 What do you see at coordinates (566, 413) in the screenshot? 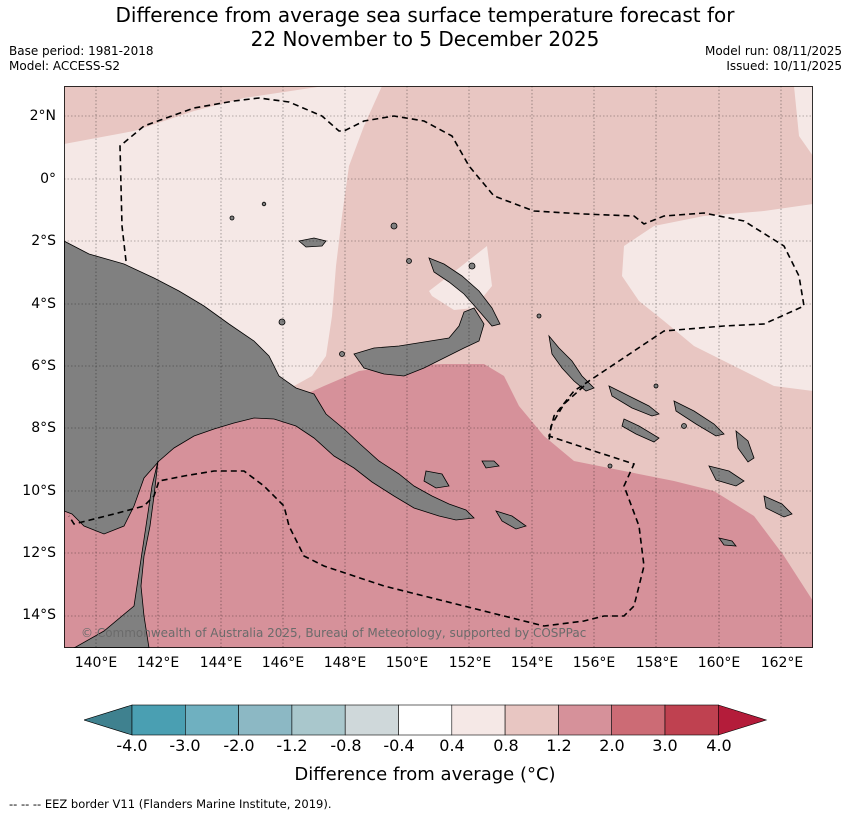
I see `eez-solomons` at bounding box center [566, 413].